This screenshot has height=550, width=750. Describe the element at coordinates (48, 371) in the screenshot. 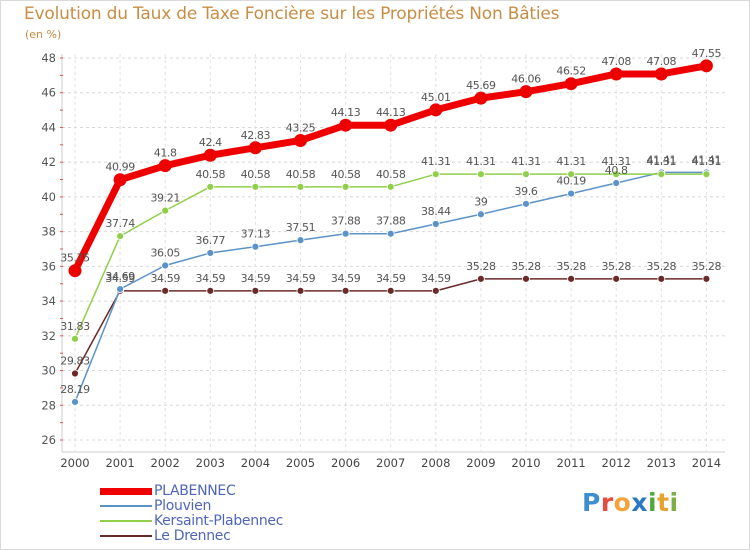

I see `y-tick-label: 30` at that location.